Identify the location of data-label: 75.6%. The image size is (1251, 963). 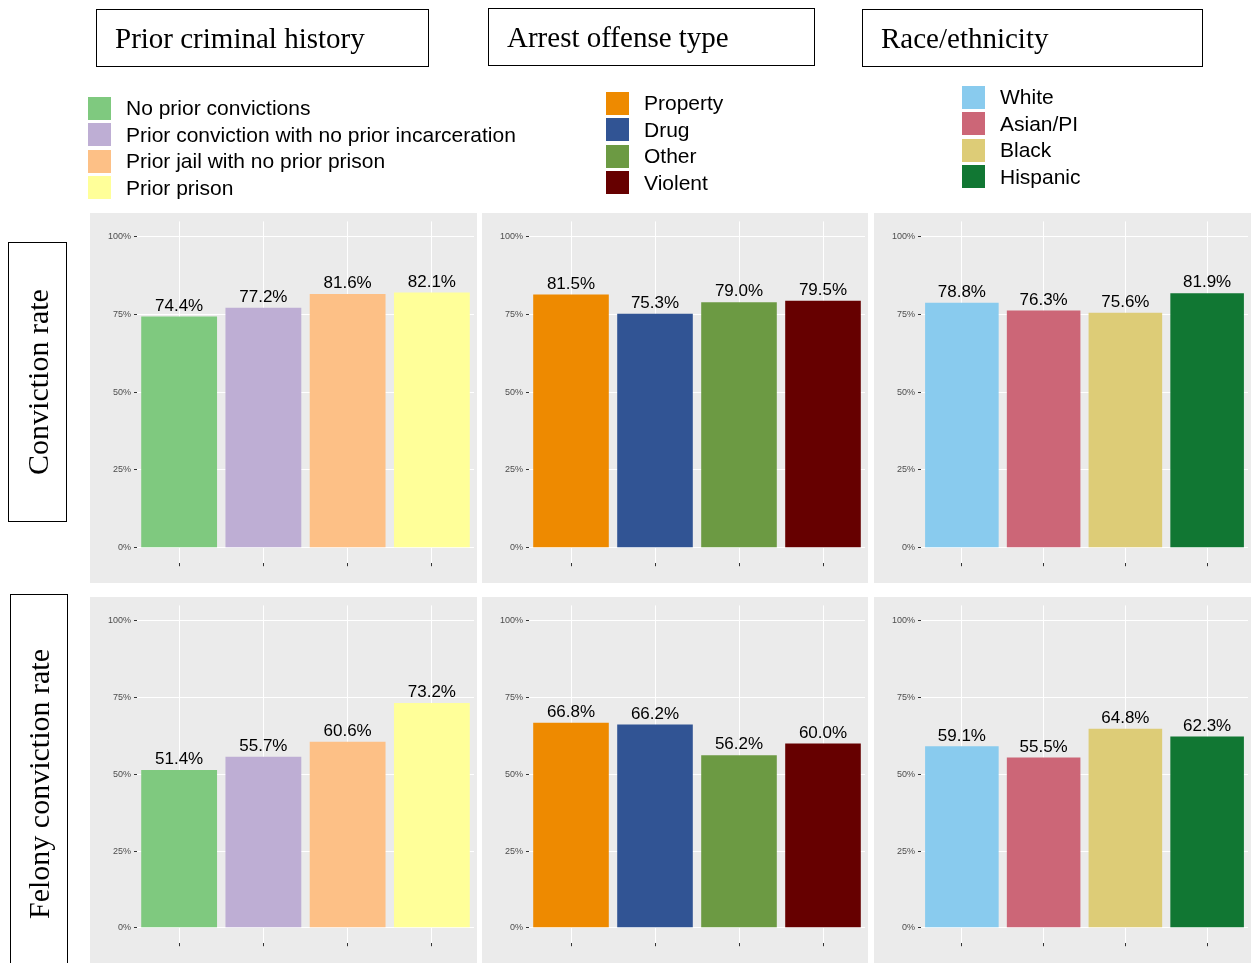
(1125, 301).